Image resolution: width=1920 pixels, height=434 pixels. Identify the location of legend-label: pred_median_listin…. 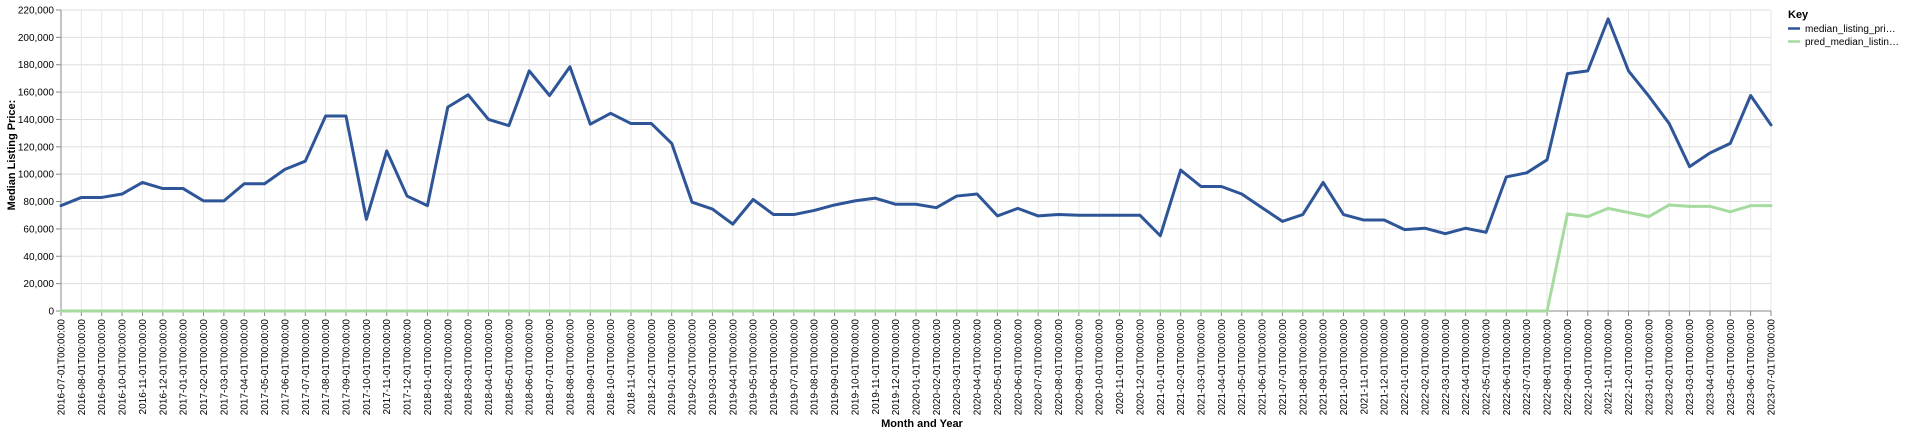
(1852, 42).